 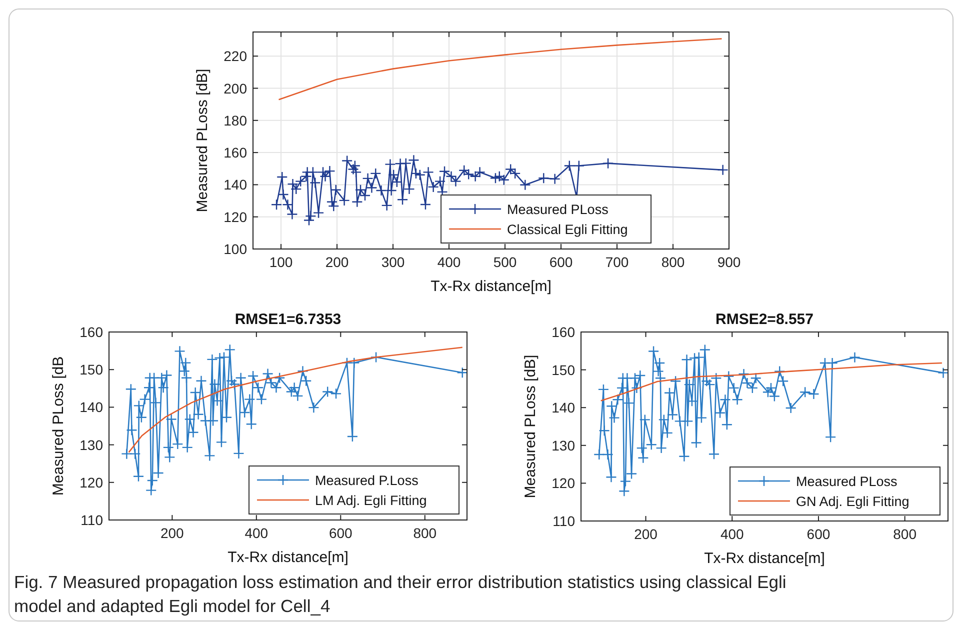 I want to click on y-tick-label: 220, so click(x=236, y=56).